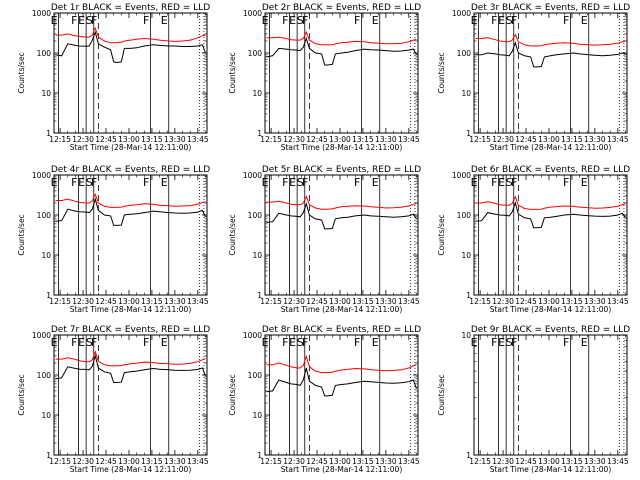 The image size is (640, 480). What do you see at coordinates (550, 330) in the screenshot?
I see `panel-title: Det 9r BLACK = Events, RED = LLD` at bounding box center [550, 330].